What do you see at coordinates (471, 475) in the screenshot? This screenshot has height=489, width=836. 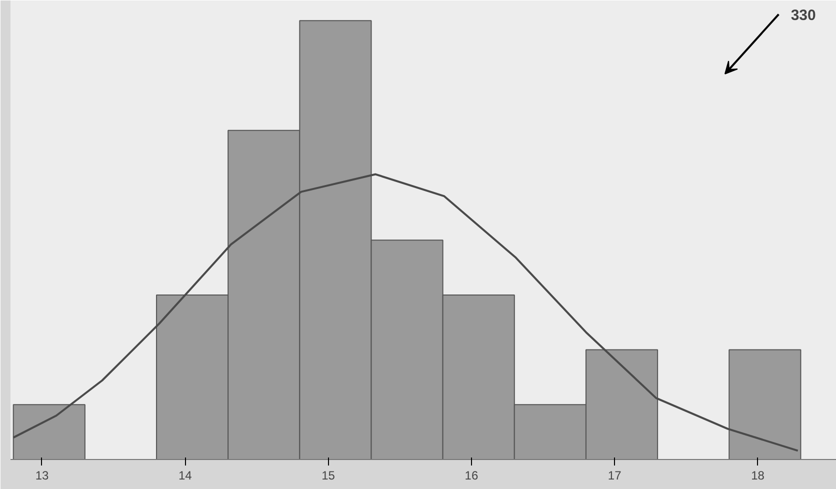 I see `x-tick-label: 16` at bounding box center [471, 475].